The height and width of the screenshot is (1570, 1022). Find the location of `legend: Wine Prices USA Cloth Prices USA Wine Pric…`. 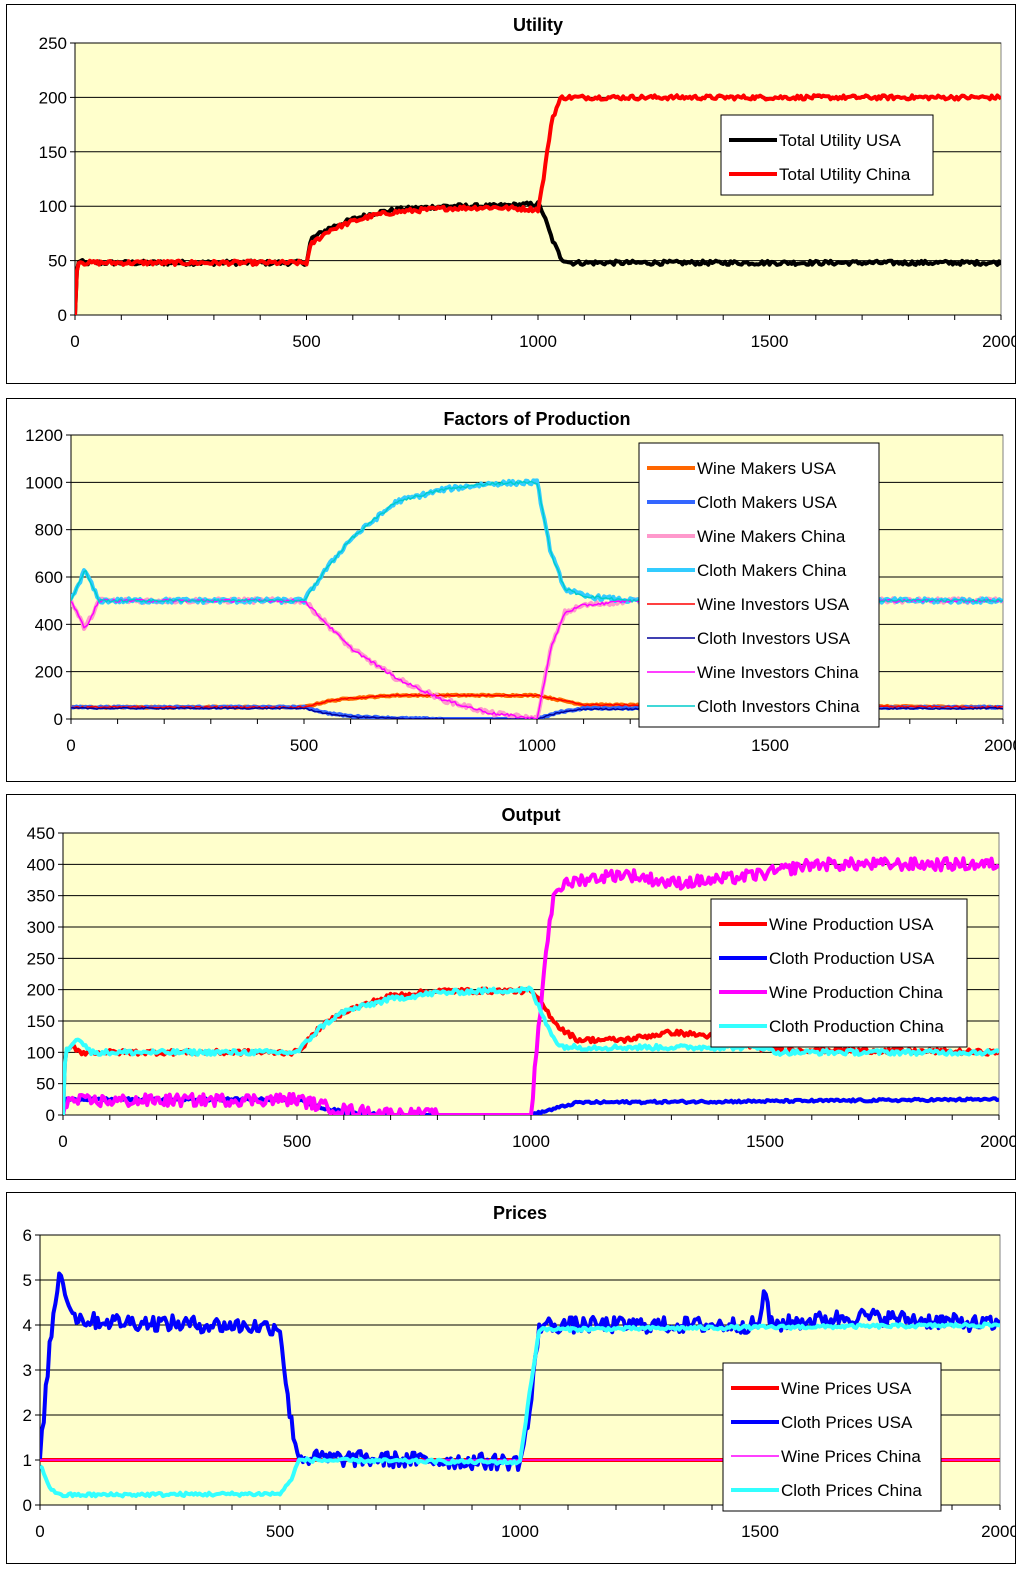

legend: Wine Prices USA Cloth Prices USA Wine Pric… is located at coordinates (832, 1437).